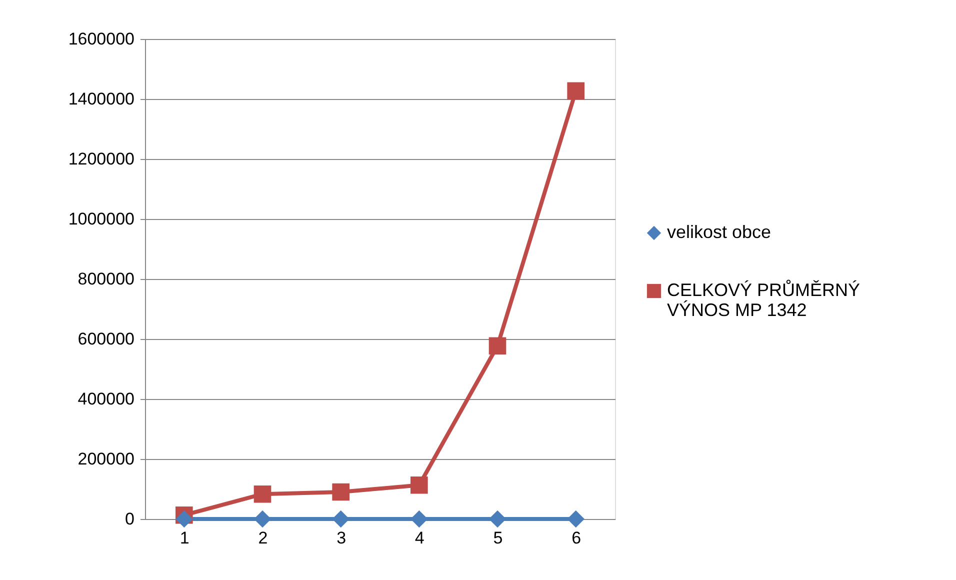  Describe the element at coordinates (263, 538) in the screenshot. I see `x-tick-label: 2` at that location.